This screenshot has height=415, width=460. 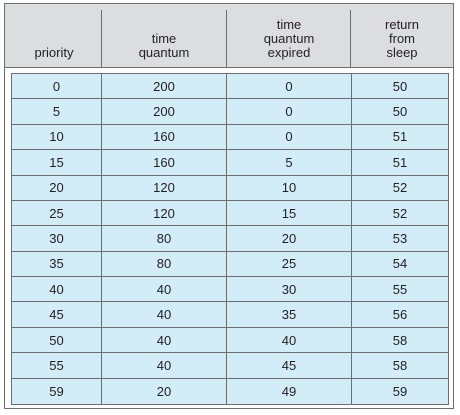 I want to click on table-row: 25 120 15 52, so click(x=230, y=213).